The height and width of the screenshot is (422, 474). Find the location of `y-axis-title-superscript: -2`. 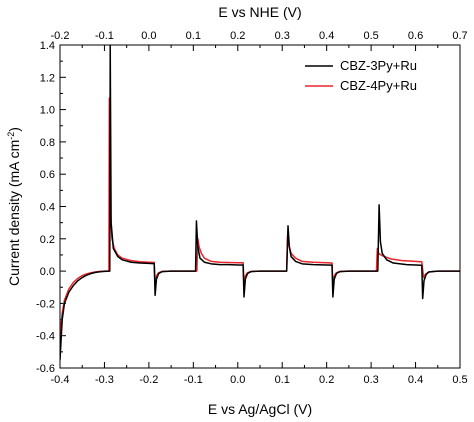

y-axis-title-superscript: -2 is located at coordinates (11, 136).